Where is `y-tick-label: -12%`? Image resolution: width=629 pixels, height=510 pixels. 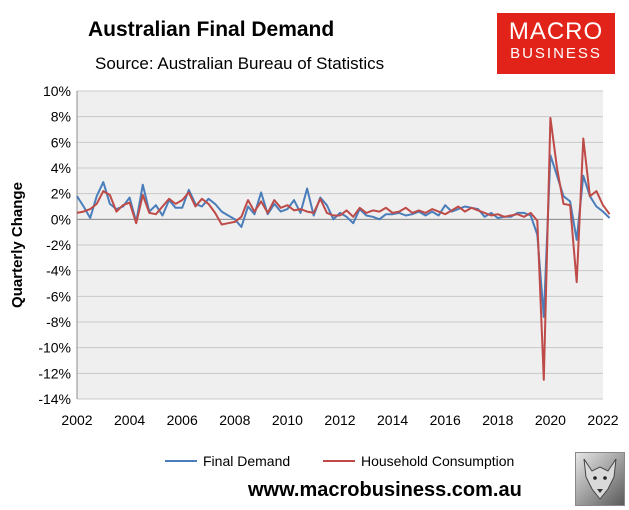 y-tick-label: -12% is located at coordinates (54, 373).